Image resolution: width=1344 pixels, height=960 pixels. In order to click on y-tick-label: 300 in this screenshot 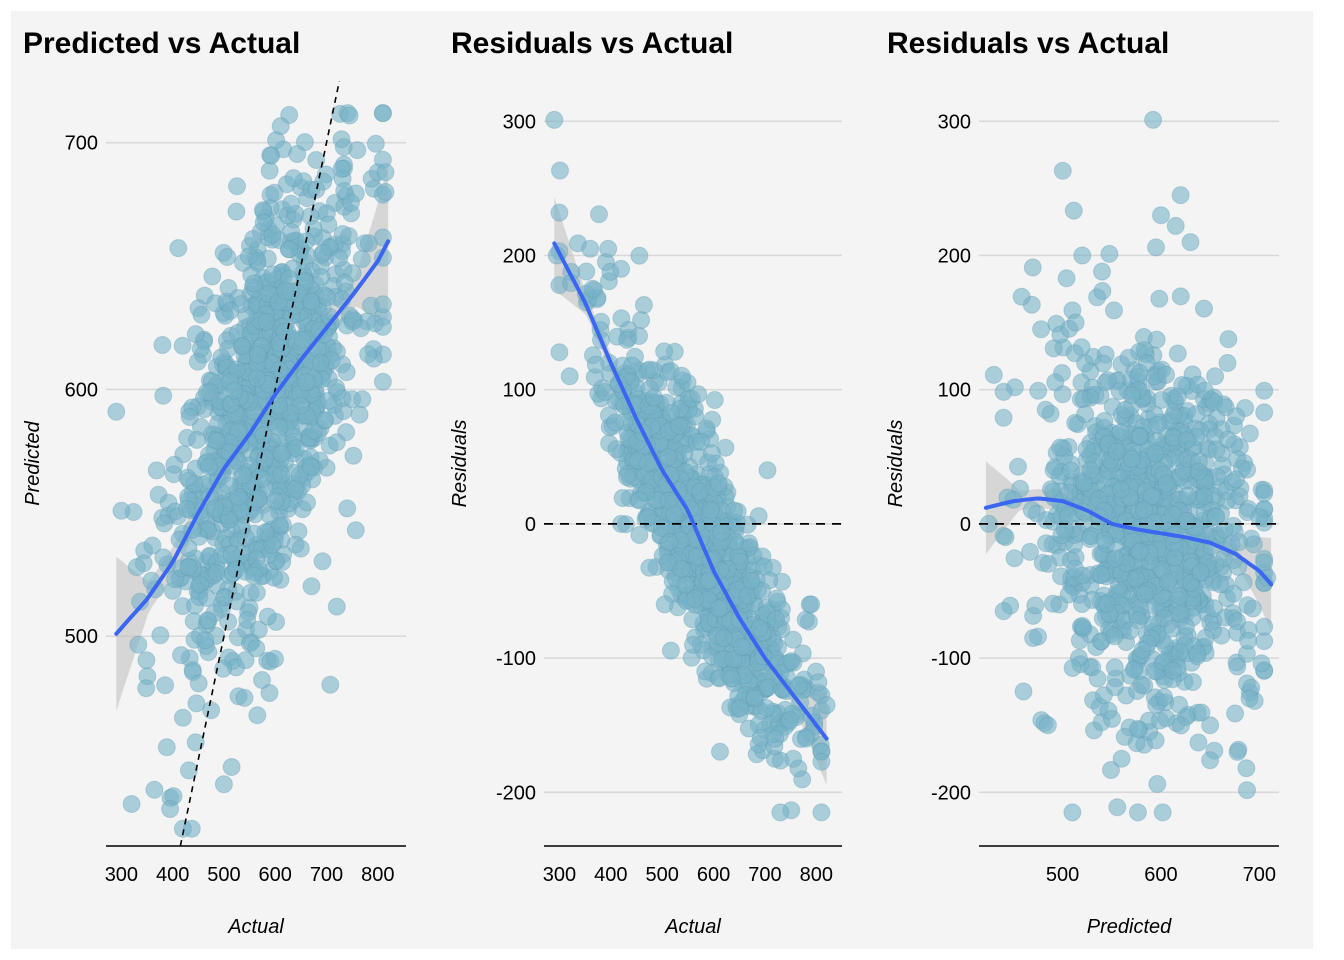, I will do `click(954, 122)`.